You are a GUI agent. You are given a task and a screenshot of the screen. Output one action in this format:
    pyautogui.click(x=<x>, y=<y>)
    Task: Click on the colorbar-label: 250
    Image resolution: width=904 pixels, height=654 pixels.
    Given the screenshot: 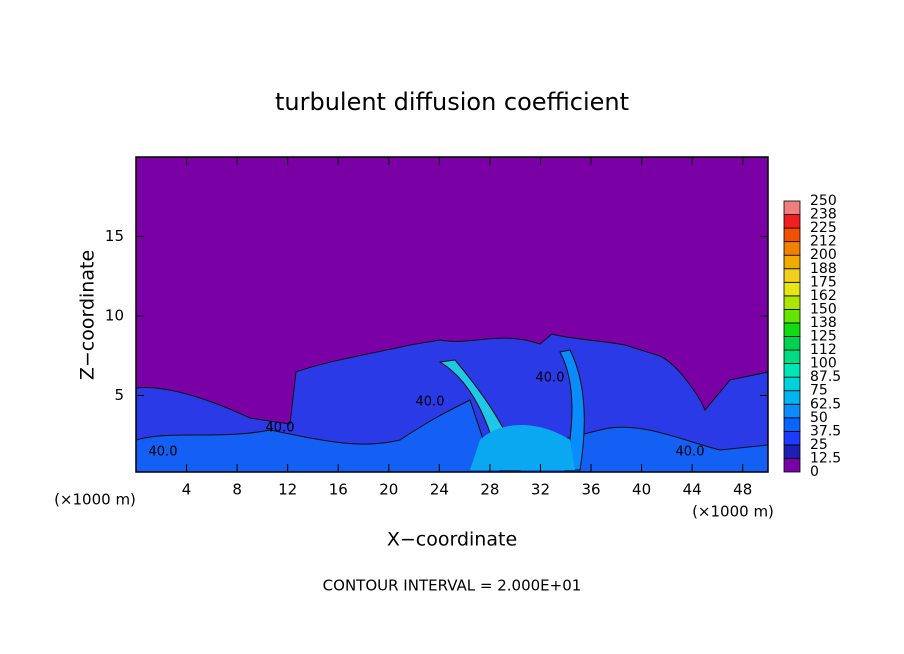 What is the action you would take?
    pyautogui.click(x=823, y=201)
    